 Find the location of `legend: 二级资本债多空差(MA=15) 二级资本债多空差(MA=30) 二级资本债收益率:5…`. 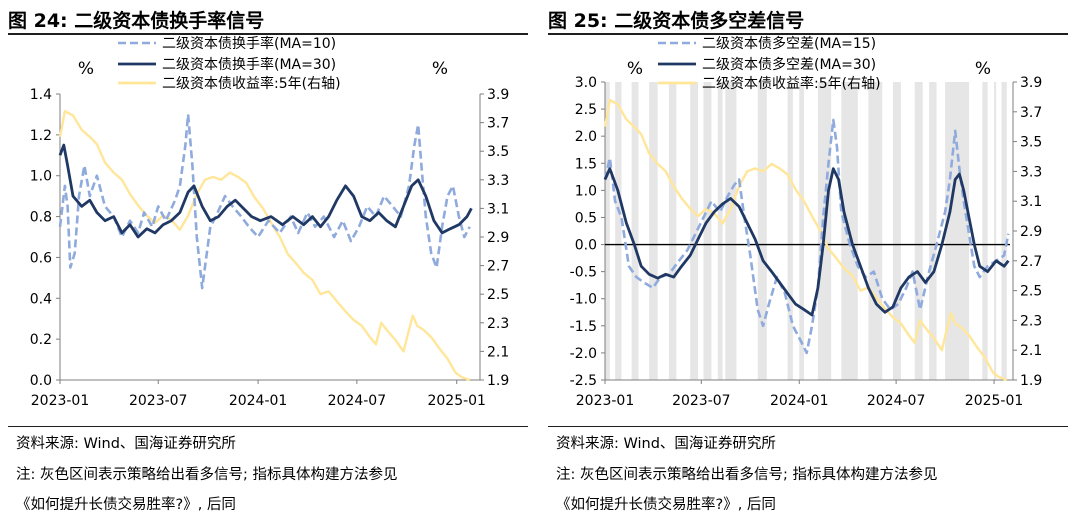

legend: 二级资本债多空差(MA=15) 二级资本债多空差(MA=30) 二级资本债收益率:5… is located at coordinates (769, 63).